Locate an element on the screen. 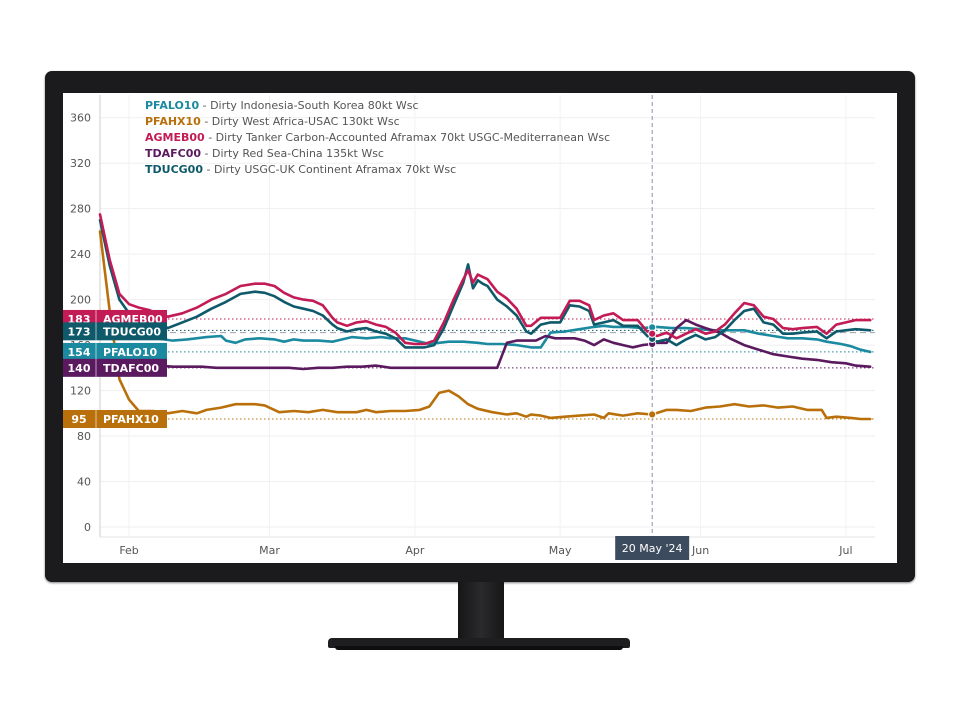 This screenshot has height=720, width=960. y-tick-label: 320 is located at coordinates (80, 163).